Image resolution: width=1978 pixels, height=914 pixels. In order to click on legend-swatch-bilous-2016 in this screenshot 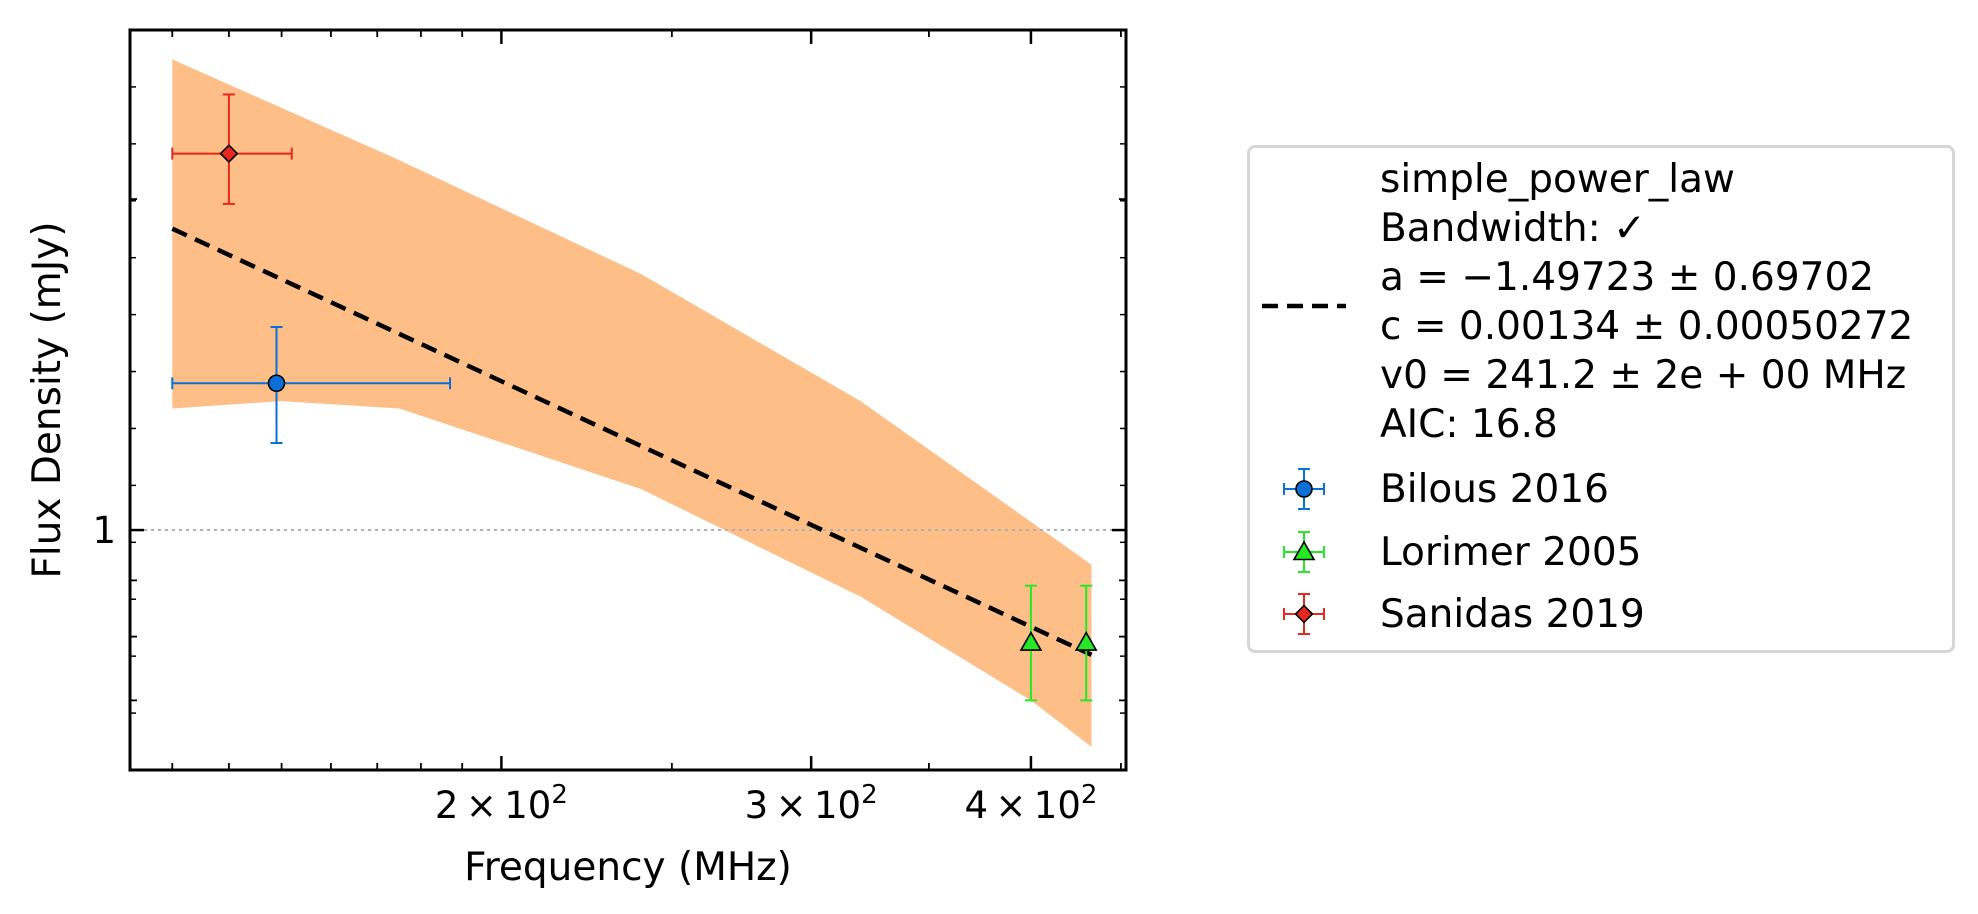, I will do `click(1304, 489)`.